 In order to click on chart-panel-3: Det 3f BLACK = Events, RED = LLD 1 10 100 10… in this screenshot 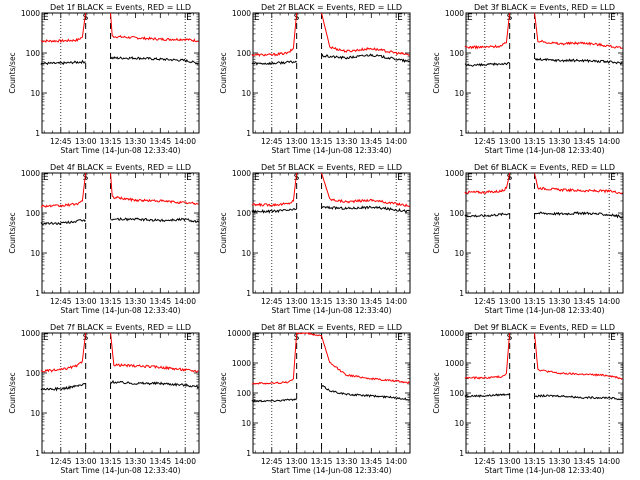, I will do `click(528, 79)`.